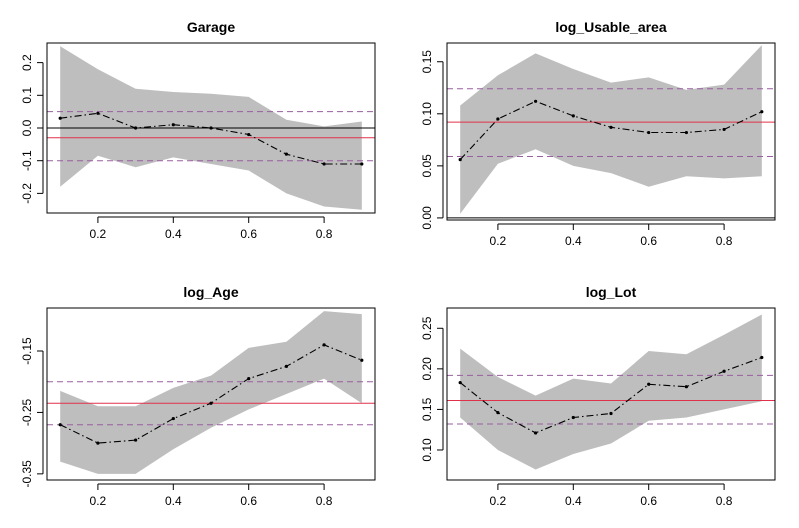 The image size is (799, 528). Describe the element at coordinates (27, 127) in the screenshot. I see `y-tick-label: 0.0` at that location.